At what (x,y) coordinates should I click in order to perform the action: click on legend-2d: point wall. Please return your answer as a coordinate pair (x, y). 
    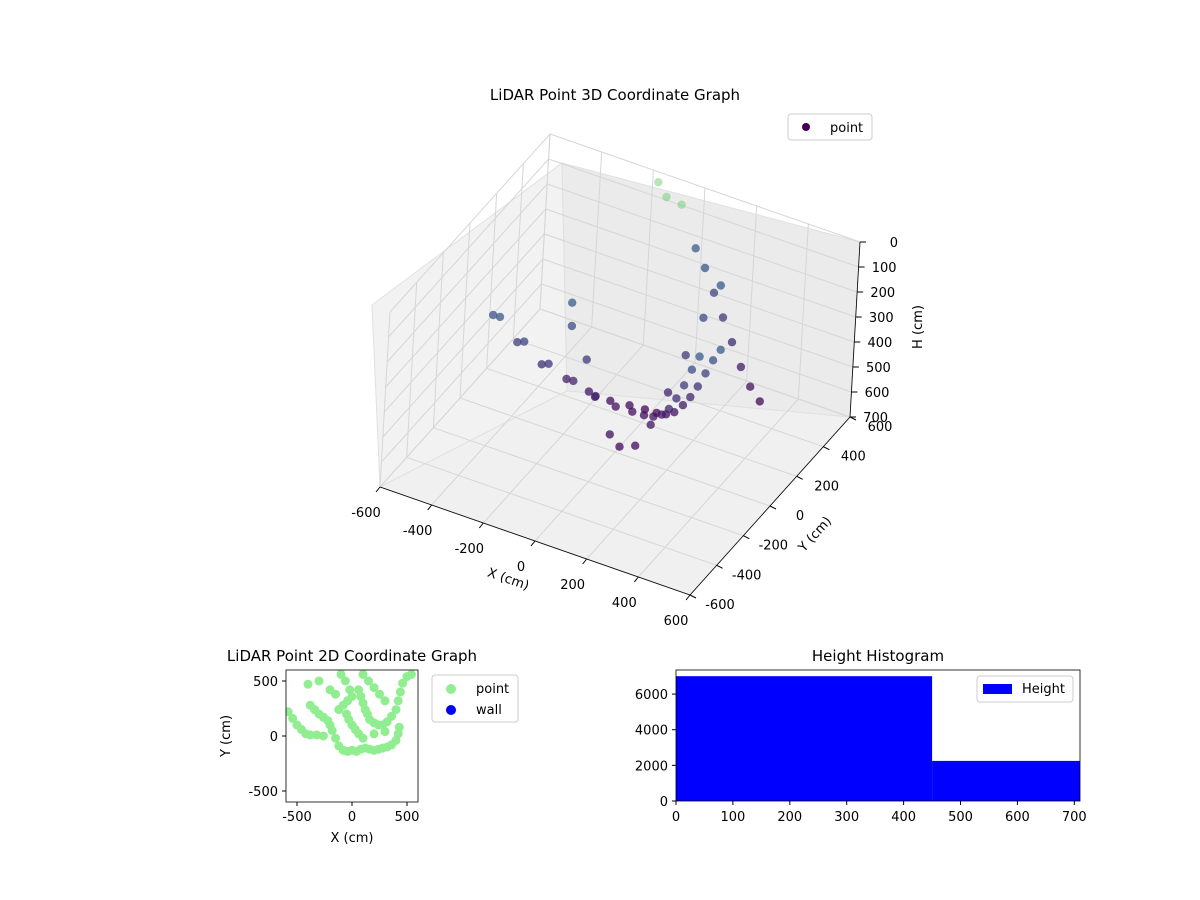
    Looking at the image, I should click on (475, 698).